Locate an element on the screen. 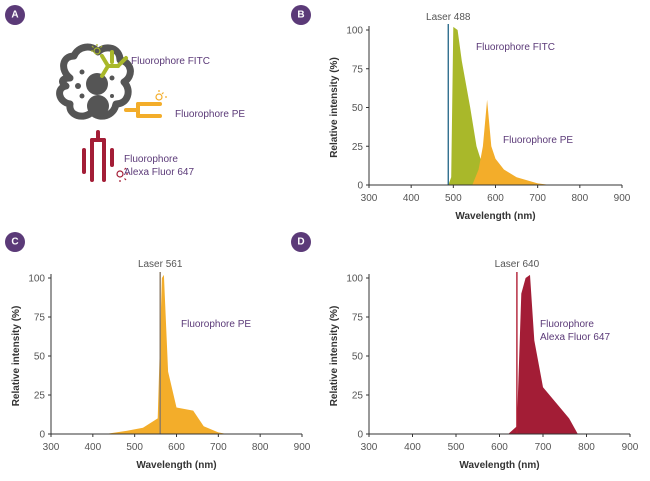 Image resolution: width=650 pixels, height=481 pixels. series-annotation: Fluorophore FITC is located at coordinates (515, 47).